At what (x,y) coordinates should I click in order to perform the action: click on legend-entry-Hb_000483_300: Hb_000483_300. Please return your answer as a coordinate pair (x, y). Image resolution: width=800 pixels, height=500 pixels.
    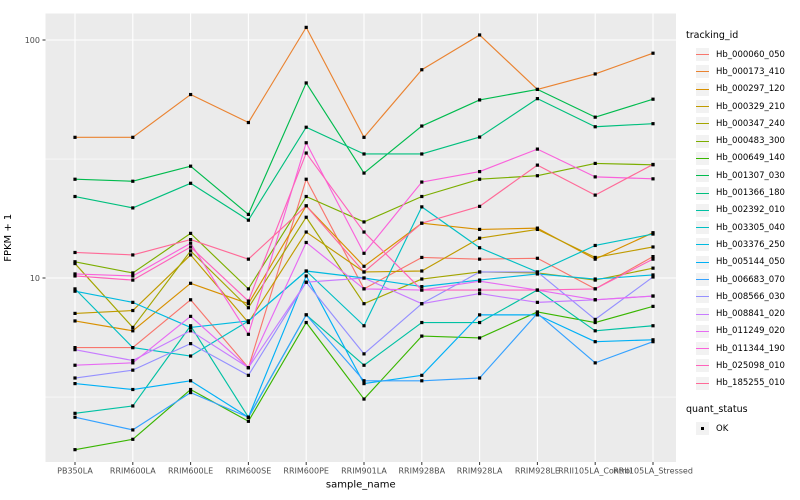
    Looking at the image, I should click on (742, 140).